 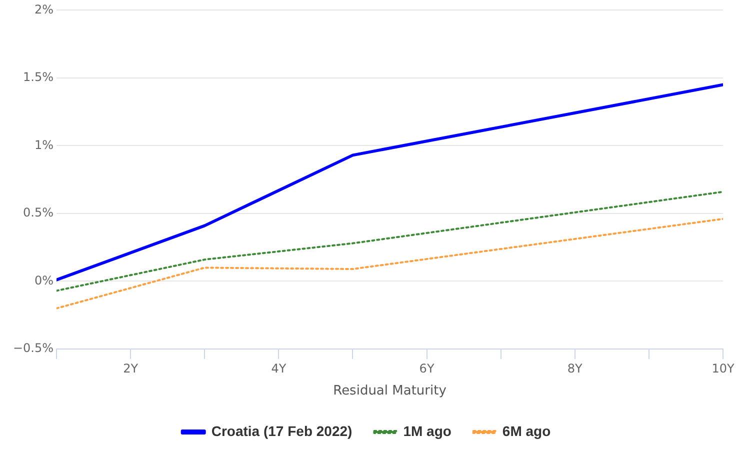 I want to click on y-tick-label: −0.5%, so click(x=33, y=348).